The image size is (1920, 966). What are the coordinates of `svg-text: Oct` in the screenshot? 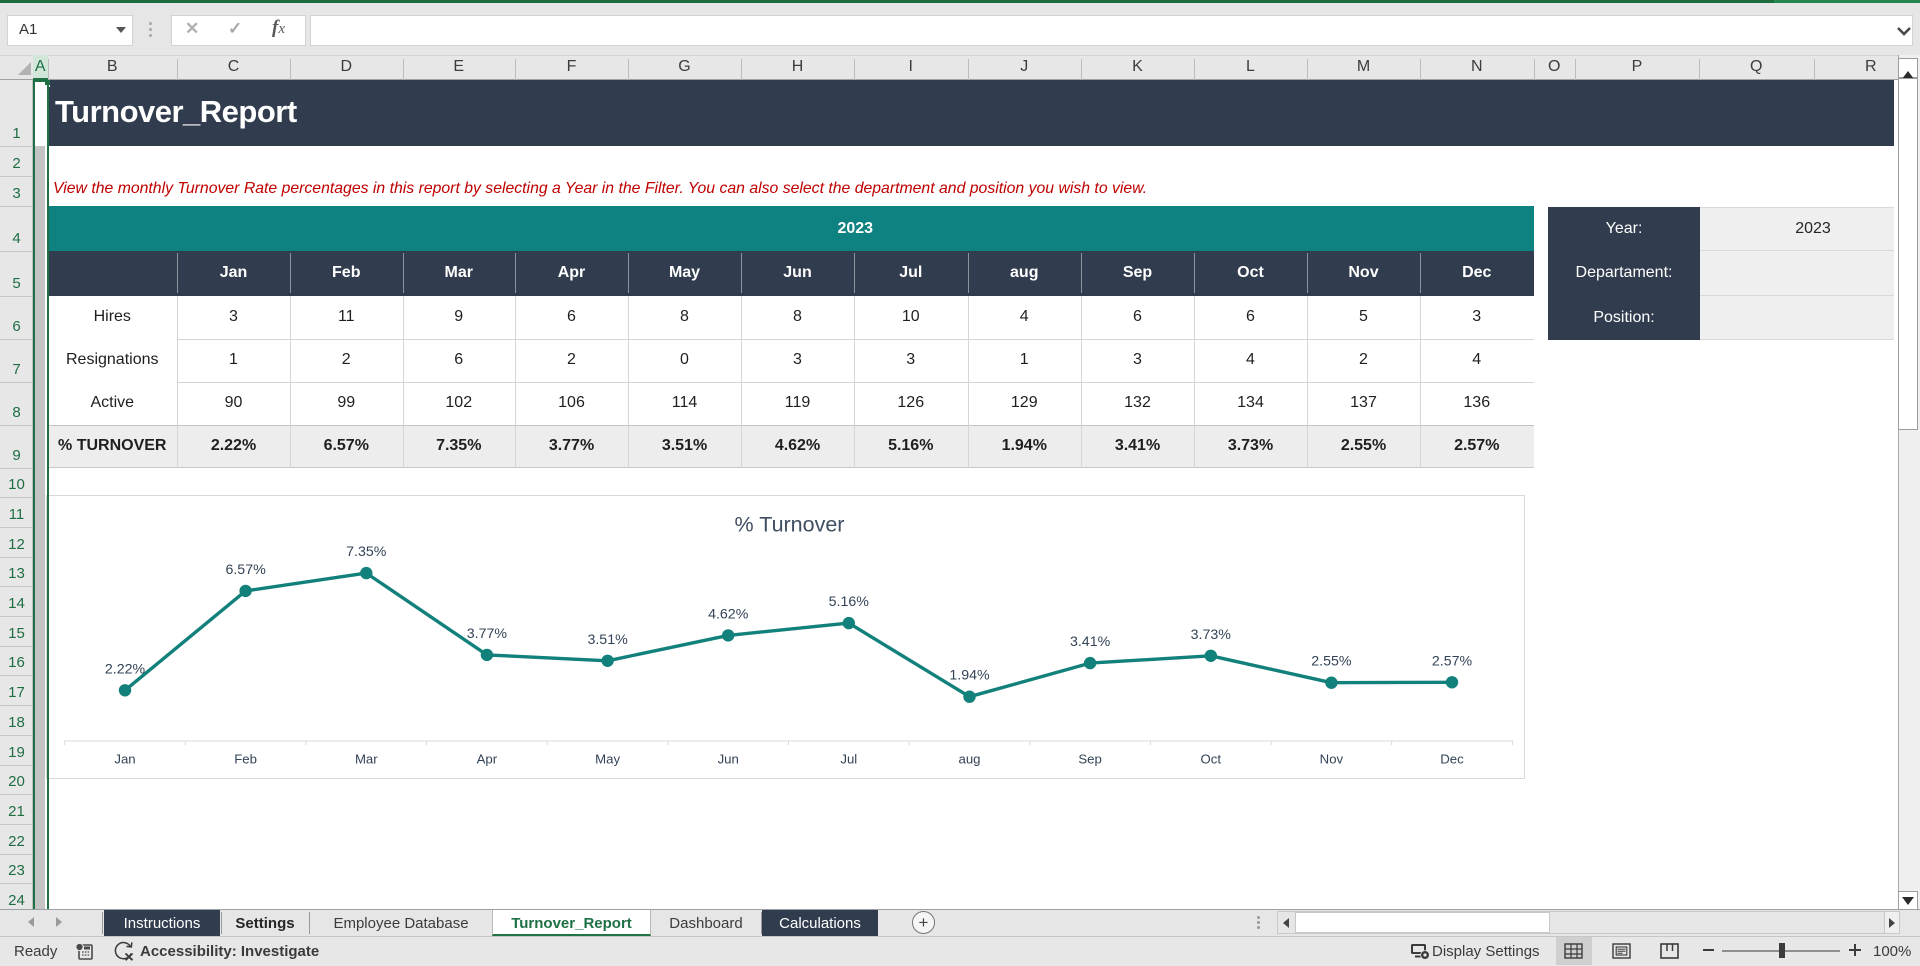 It's located at (1211, 758).